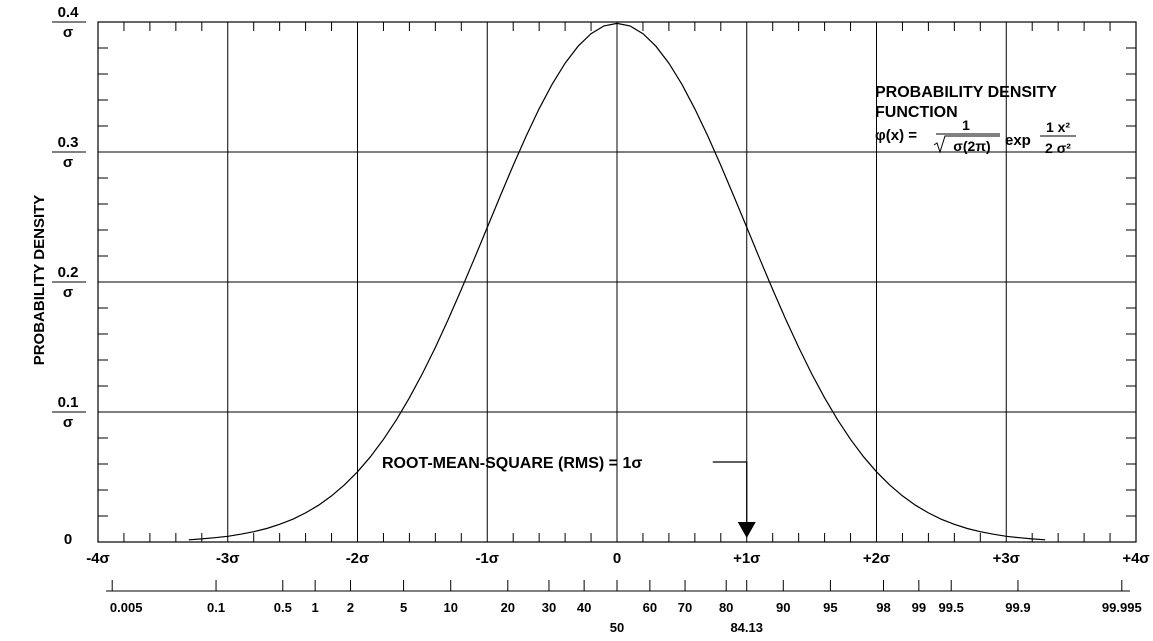  I want to click on percent-tick-label: 99, so click(919, 607).